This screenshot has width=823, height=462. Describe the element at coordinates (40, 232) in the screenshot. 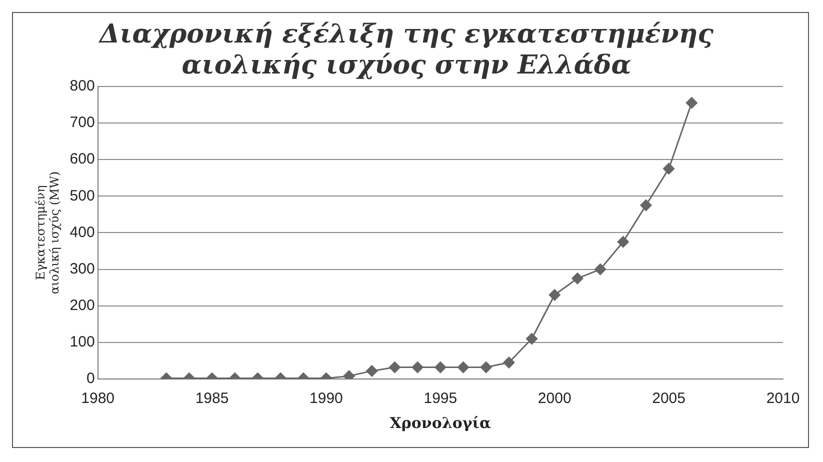

I see `text: Εγκατεστημένη` at that location.